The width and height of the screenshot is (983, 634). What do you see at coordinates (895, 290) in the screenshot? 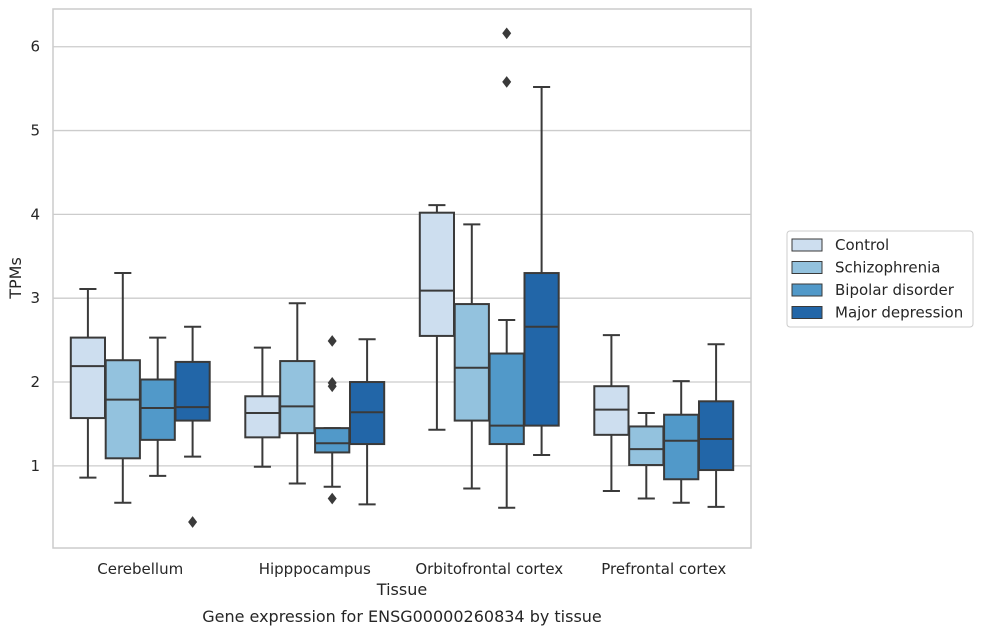
I see `legend-label: Bipolar disorder` at bounding box center [895, 290].